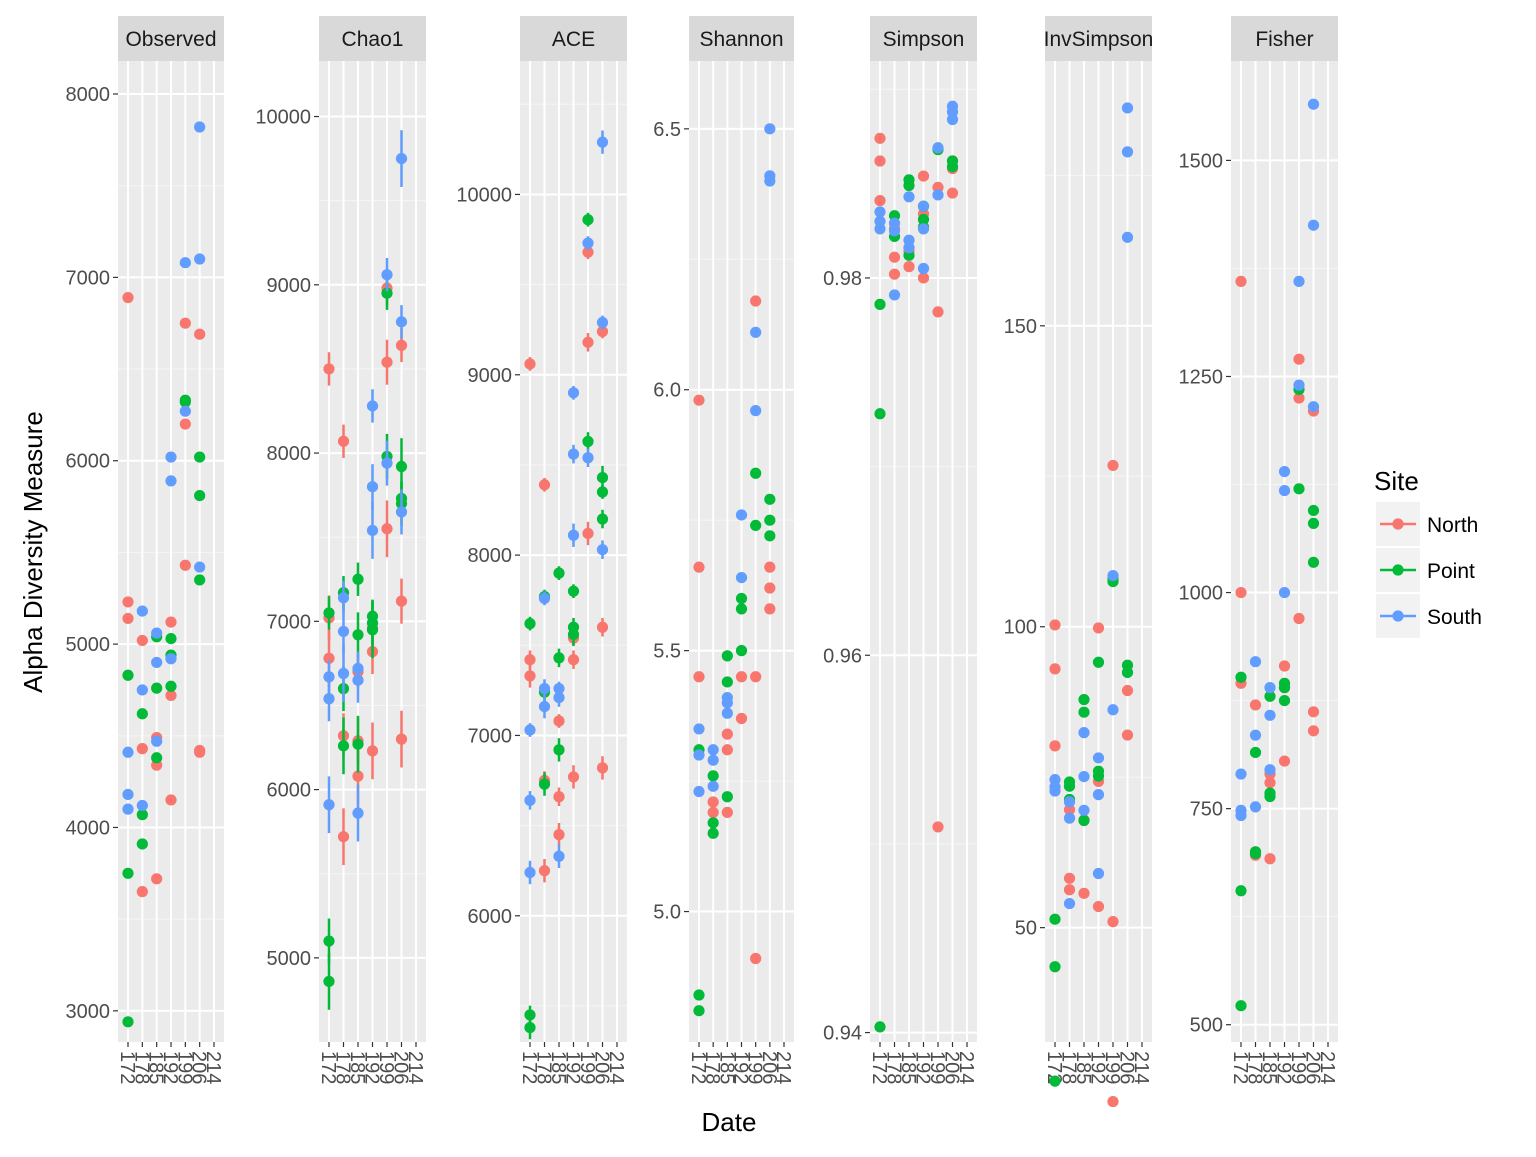 This screenshot has width=1536, height=1157. I want to click on facet-strip-label: Simpson, so click(924, 39).